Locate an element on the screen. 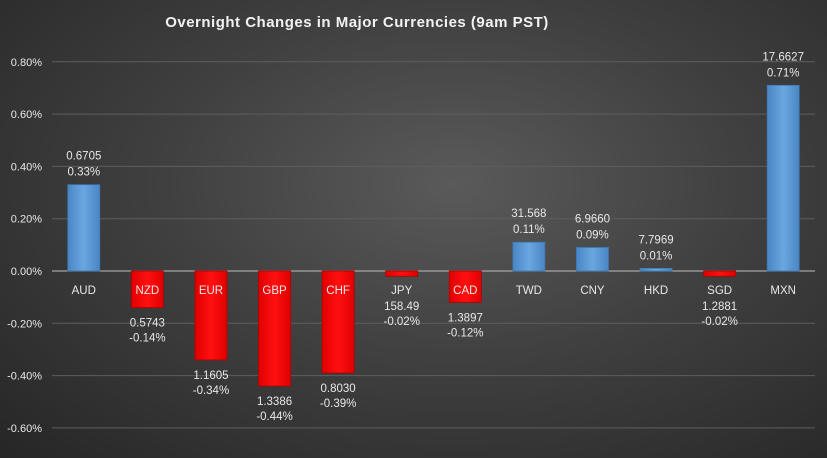 Image resolution: width=827 pixels, height=458 pixels. bar-sgd is located at coordinates (720, 273).